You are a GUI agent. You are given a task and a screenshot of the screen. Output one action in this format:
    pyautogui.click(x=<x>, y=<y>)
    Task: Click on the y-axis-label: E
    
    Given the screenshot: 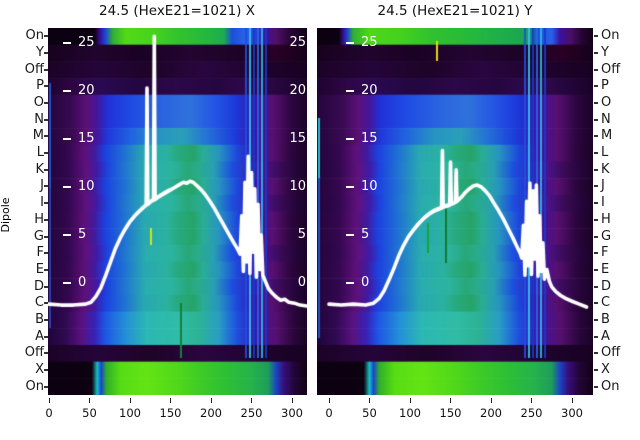 What is the action you would take?
    pyautogui.click(x=605, y=269)
    